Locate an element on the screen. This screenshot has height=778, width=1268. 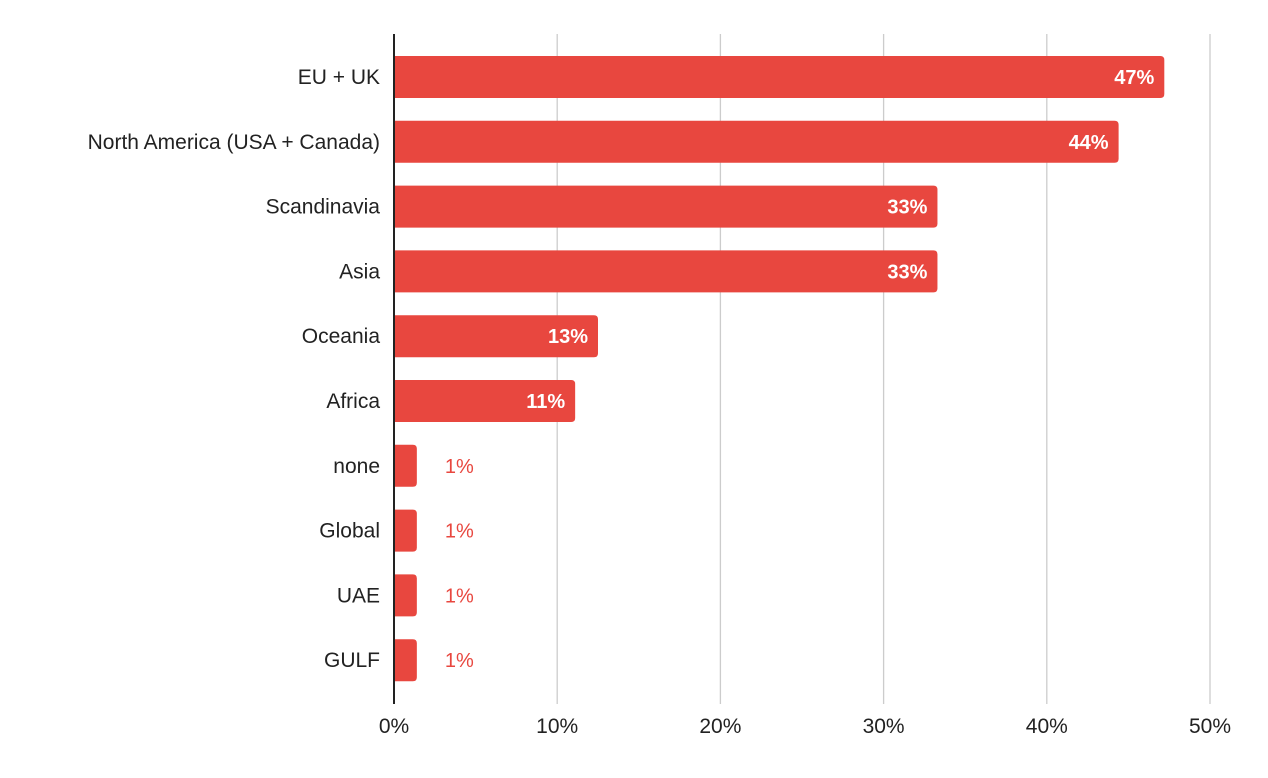
data-label: 13% is located at coordinates (568, 337).